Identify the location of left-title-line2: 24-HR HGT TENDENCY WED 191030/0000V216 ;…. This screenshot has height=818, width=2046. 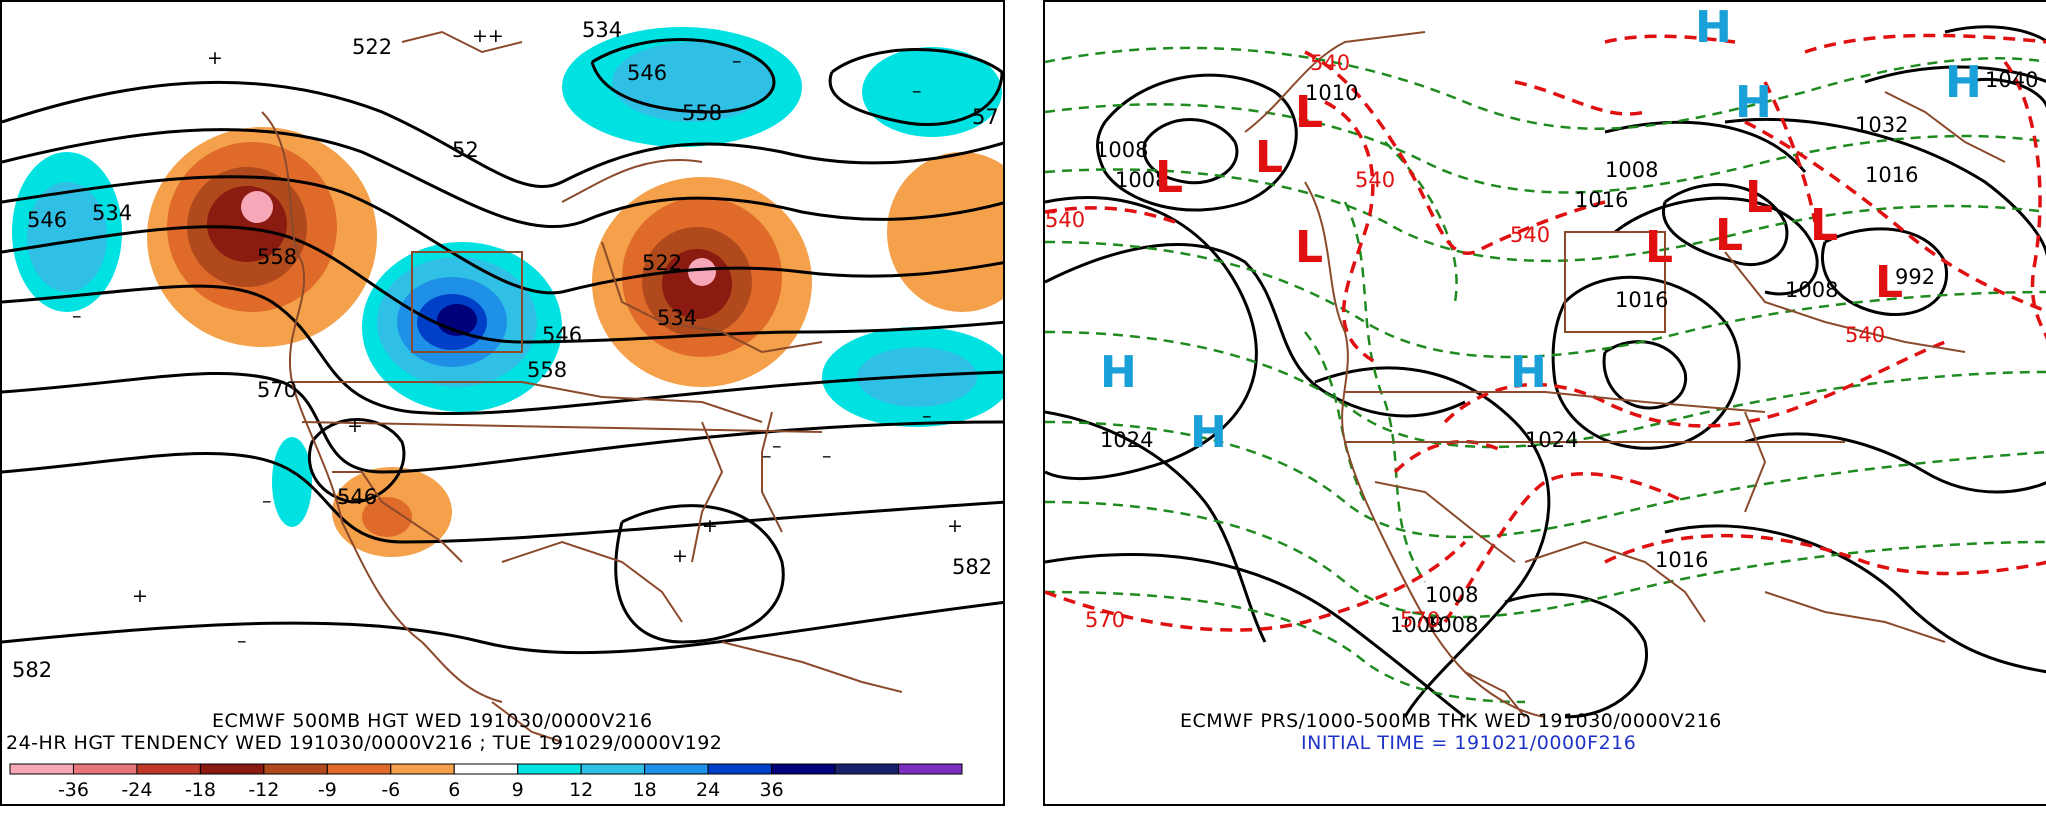
(364, 743).